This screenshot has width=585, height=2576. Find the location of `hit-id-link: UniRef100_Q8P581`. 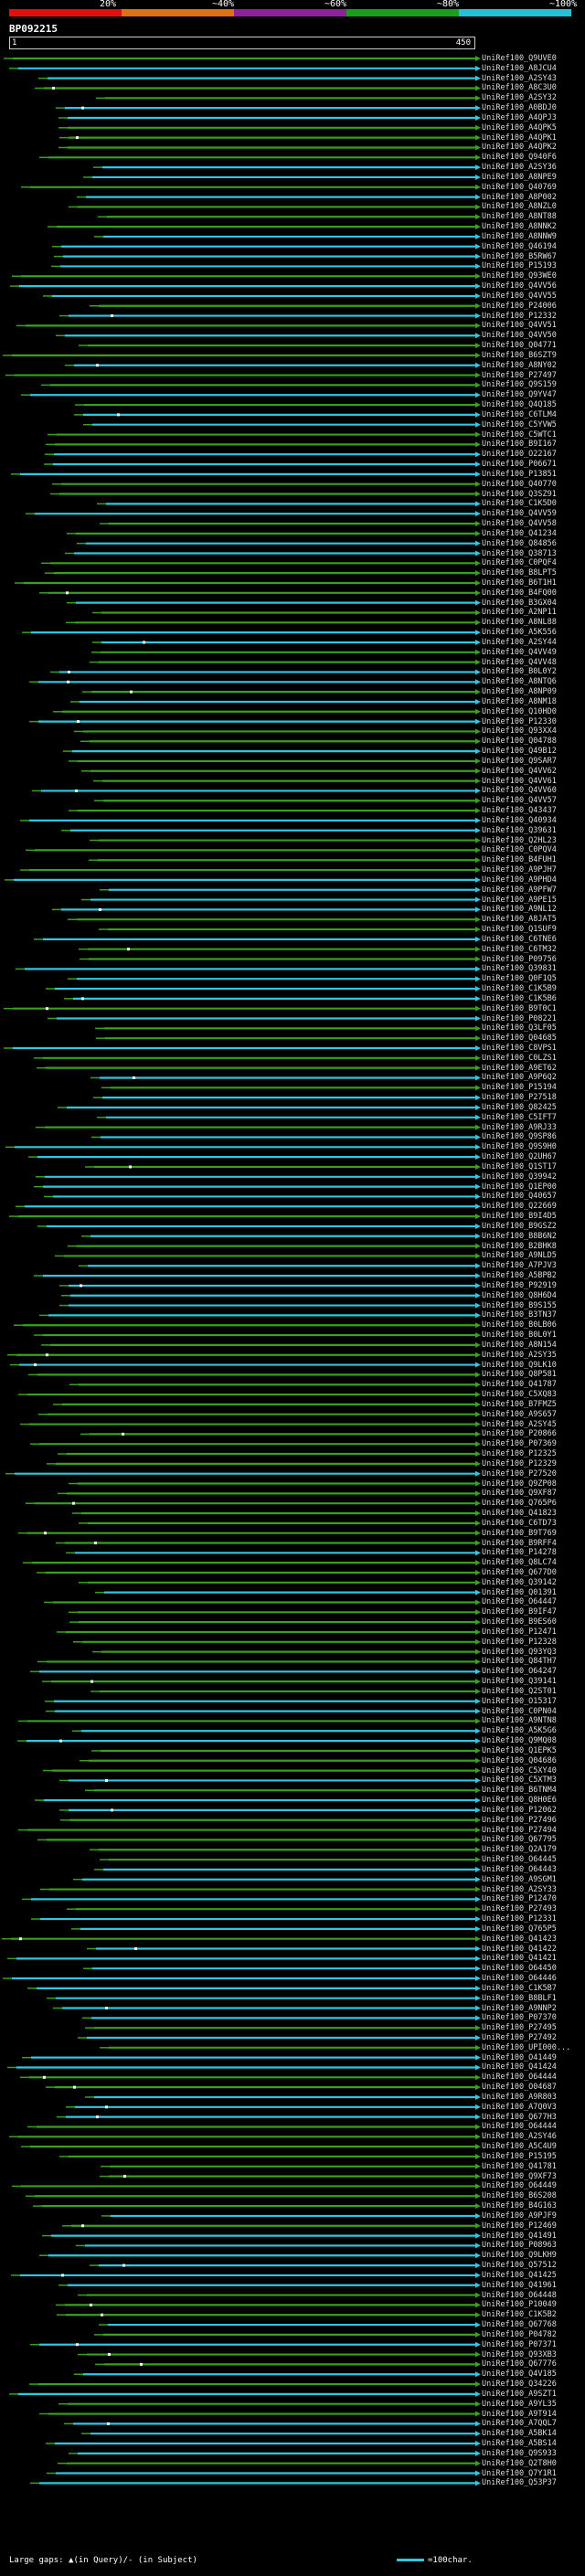

hit-id-link: UniRef100_Q8P581 is located at coordinates (519, 1375).